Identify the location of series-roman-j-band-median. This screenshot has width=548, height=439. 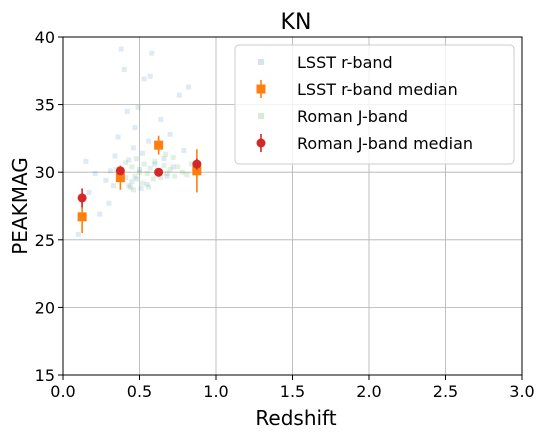
(139, 183).